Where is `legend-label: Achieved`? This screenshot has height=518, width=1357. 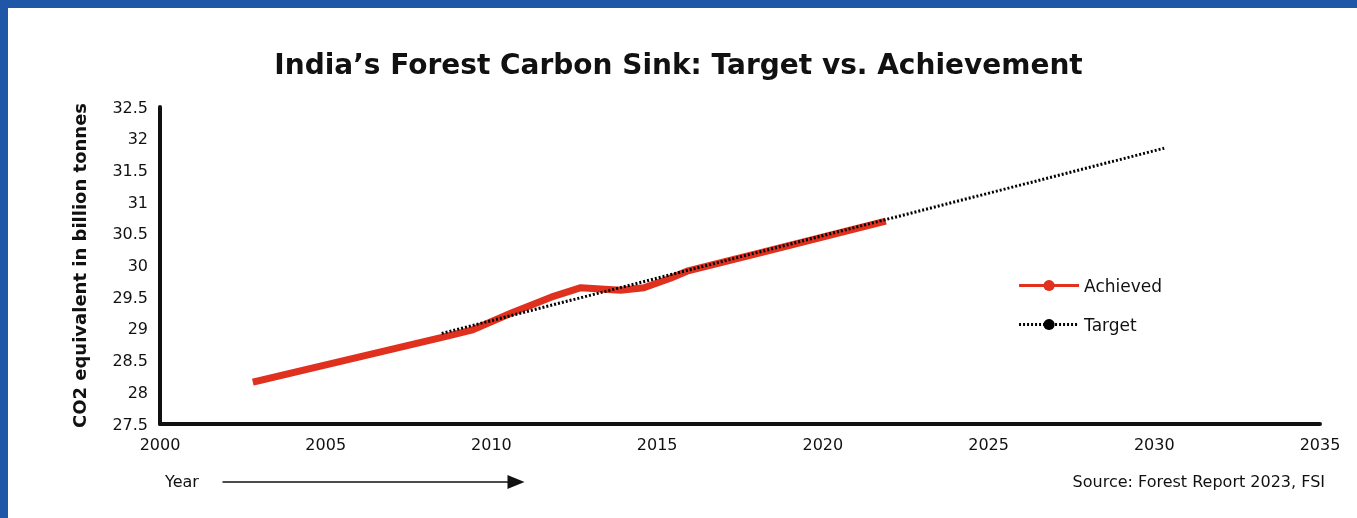 legend-label: Achieved is located at coordinates (1123, 285).